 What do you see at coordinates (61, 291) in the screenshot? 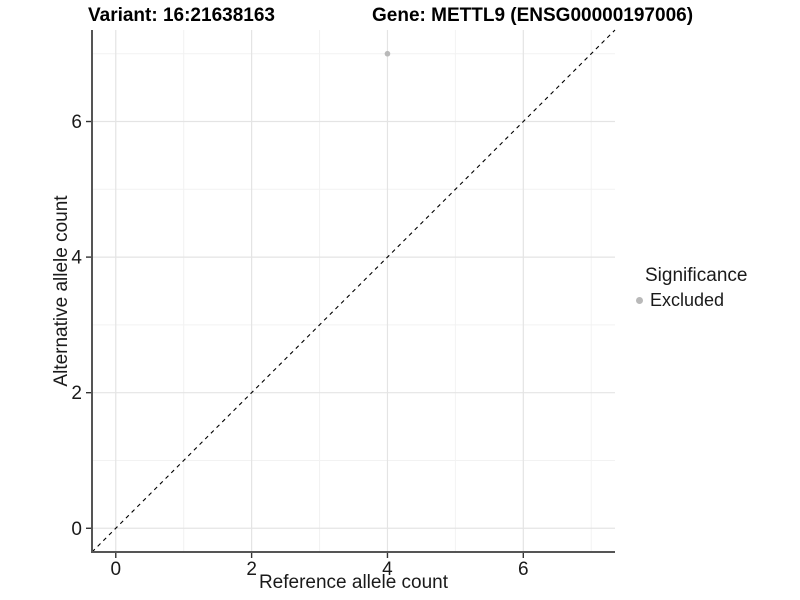
I see `y-axis-title: Alternative allele count` at bounding box center [61, 291].